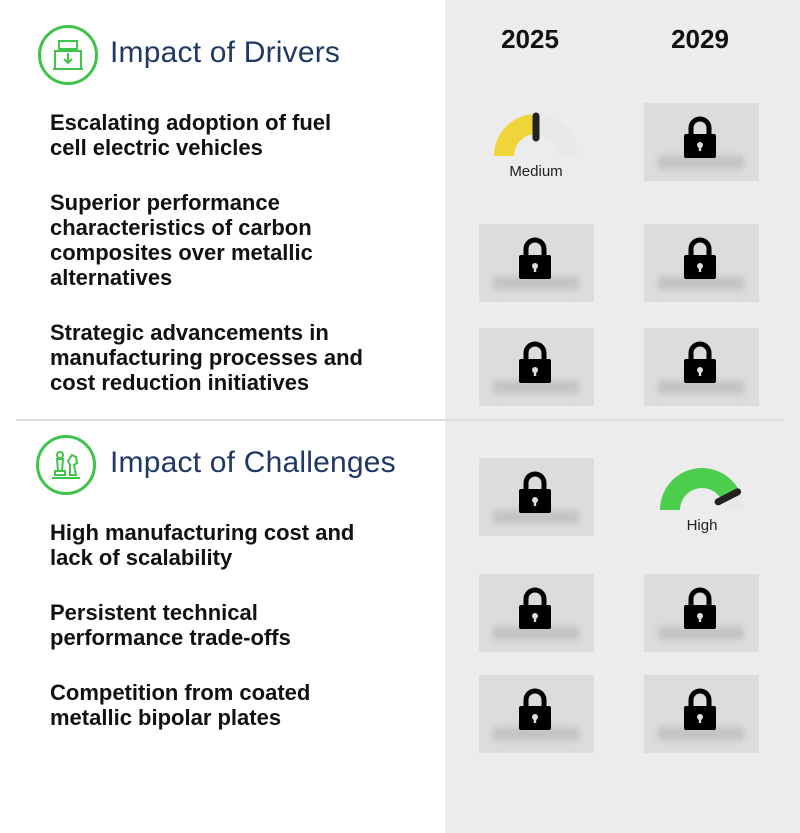 The image size is (800, 833). I want to click on driver-row-2-line-3: composites over metallic, so click(181, 252).